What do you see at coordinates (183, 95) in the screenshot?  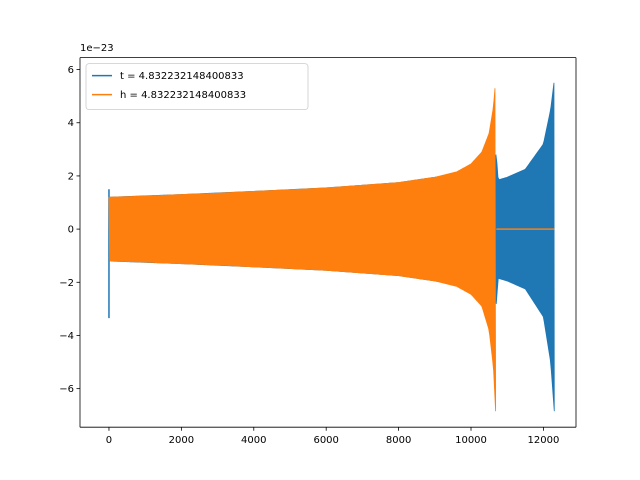 I see `legend-label: h = 4.832232148400833` at bounding box center [183, 95].